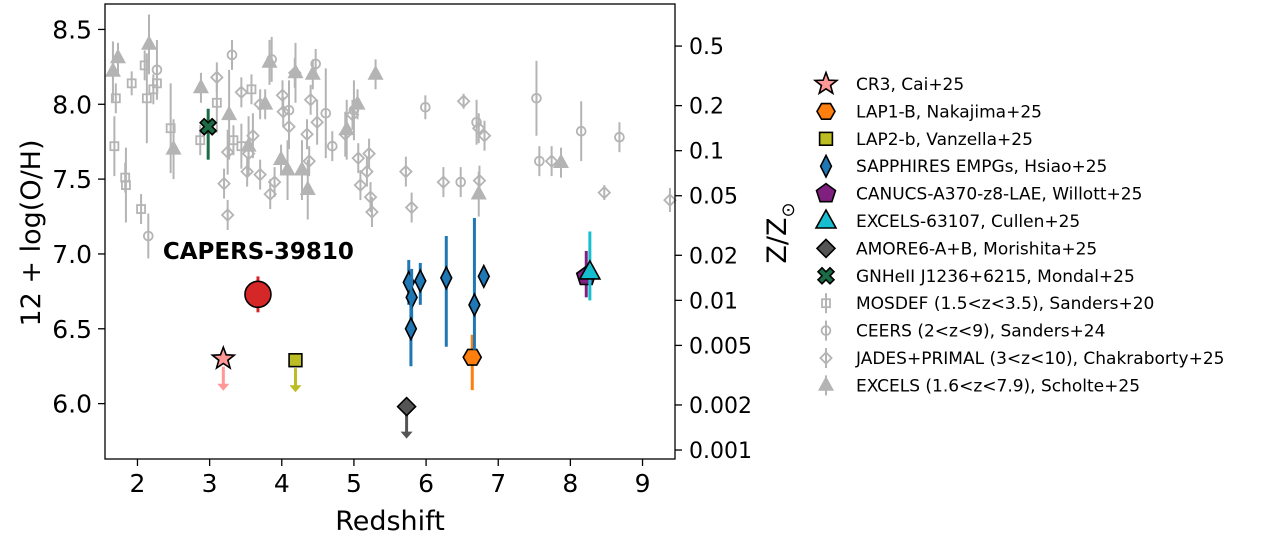  What do you see at coordinates (976, 249) in the screenshot?
I see `legend-label-6: AMORE6-A+B, Morishita+25` at bounding box center [976, 249].